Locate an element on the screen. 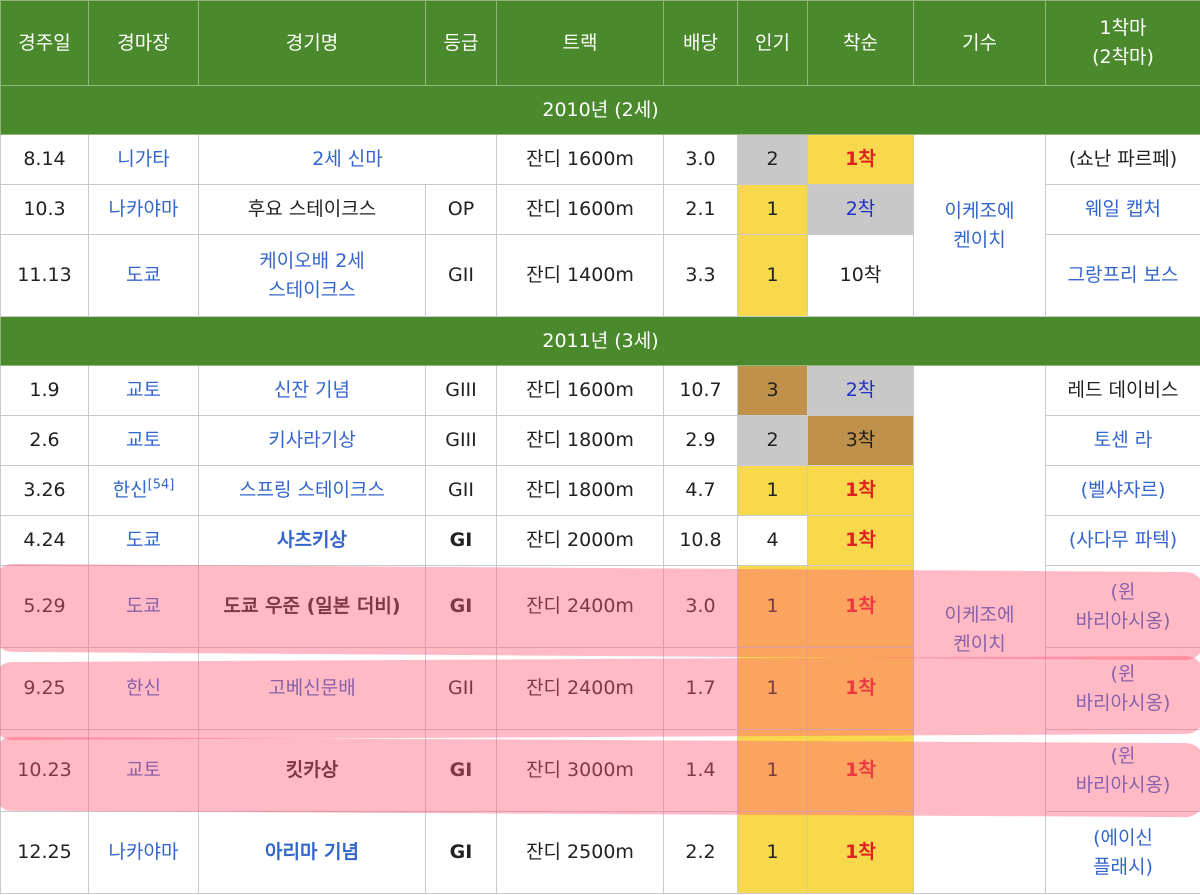  winner: 그랑프리 보스 is located at coordinates (1123, 275).